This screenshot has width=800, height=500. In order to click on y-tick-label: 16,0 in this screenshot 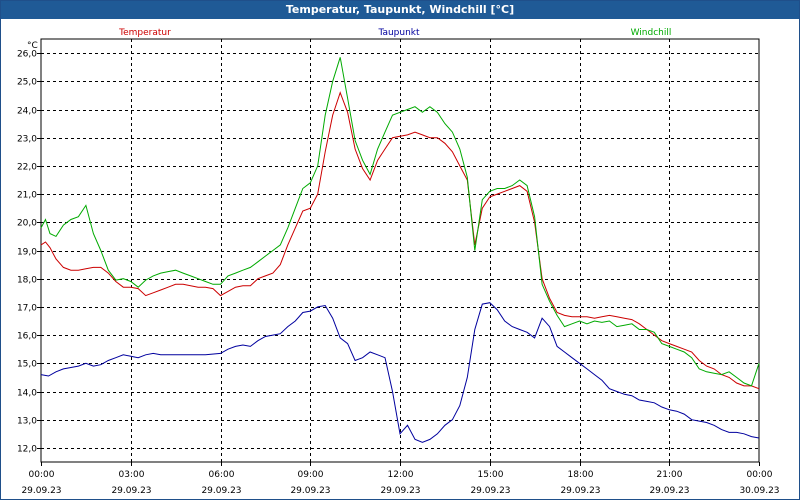, I will do `click(27, 337)`.